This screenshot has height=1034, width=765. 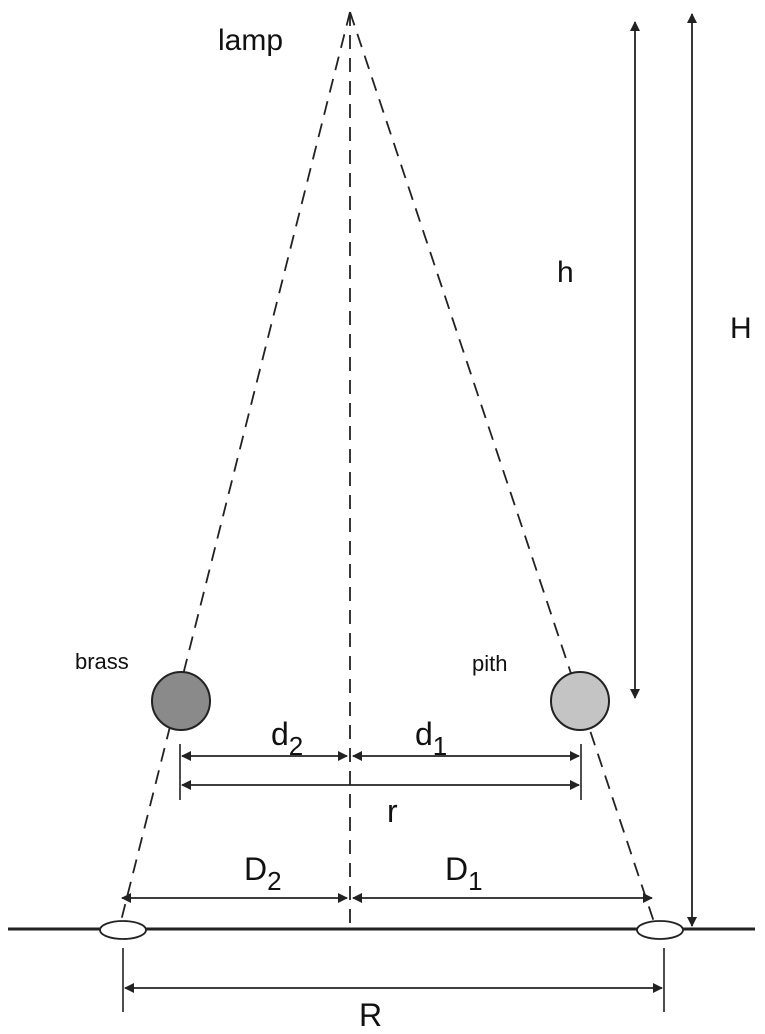 I want to click on d1-label-main: d, so click(x=424, y=734).